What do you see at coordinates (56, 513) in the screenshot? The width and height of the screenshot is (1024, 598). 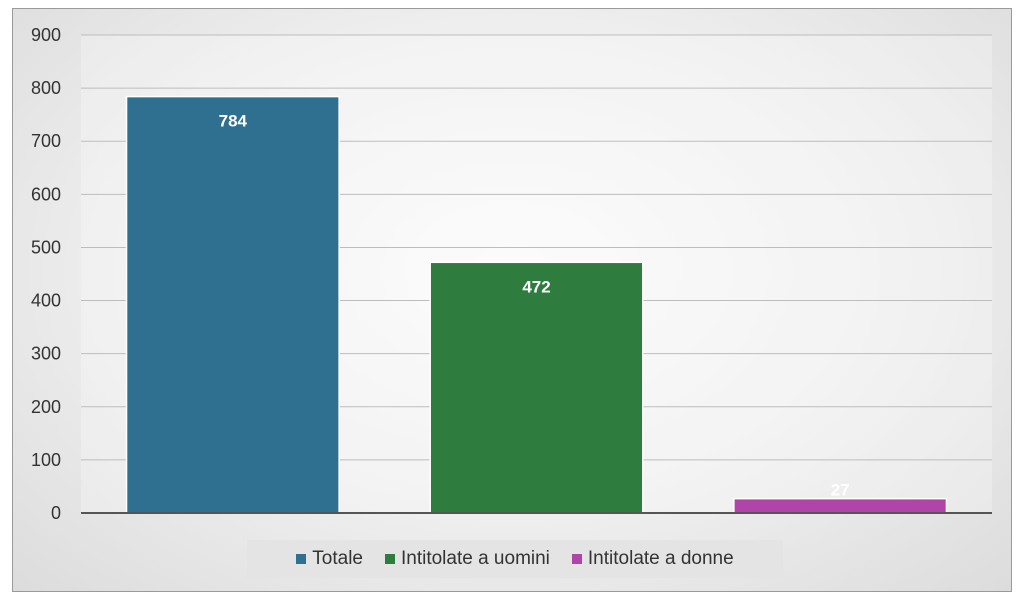 I see `y-tick-label: 0` at bounding box center [56, 513].